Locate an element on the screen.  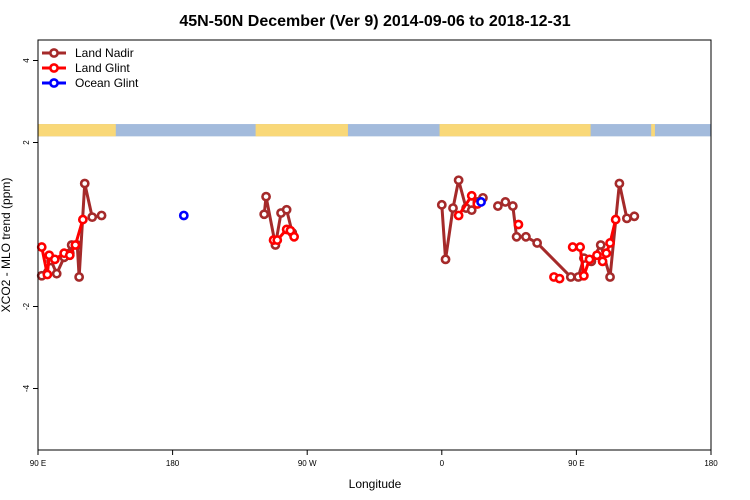
x-tick-label: 90 W is located at coordinates (307, 463).